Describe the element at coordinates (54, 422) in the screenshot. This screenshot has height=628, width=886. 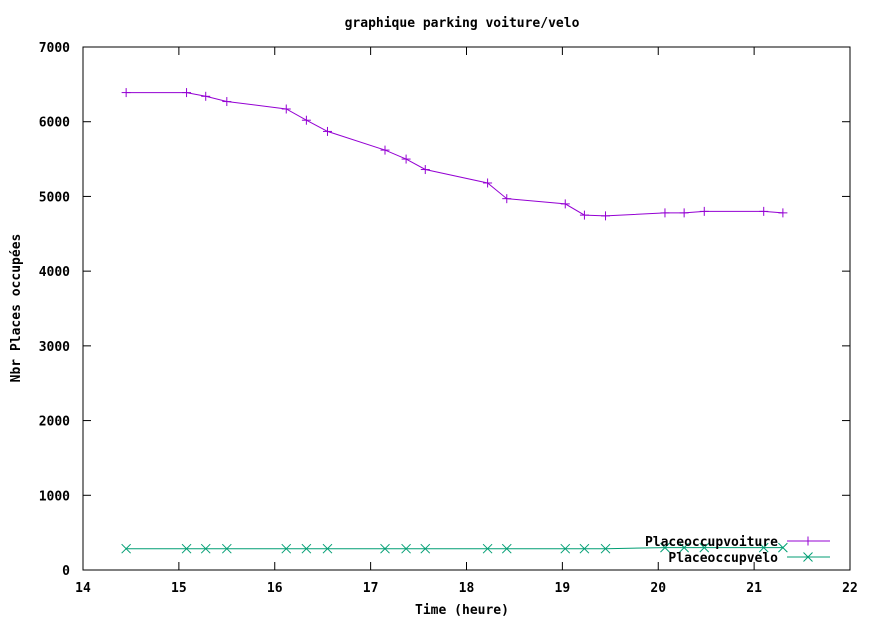
I see `y-tick-label: 2000` at that location.